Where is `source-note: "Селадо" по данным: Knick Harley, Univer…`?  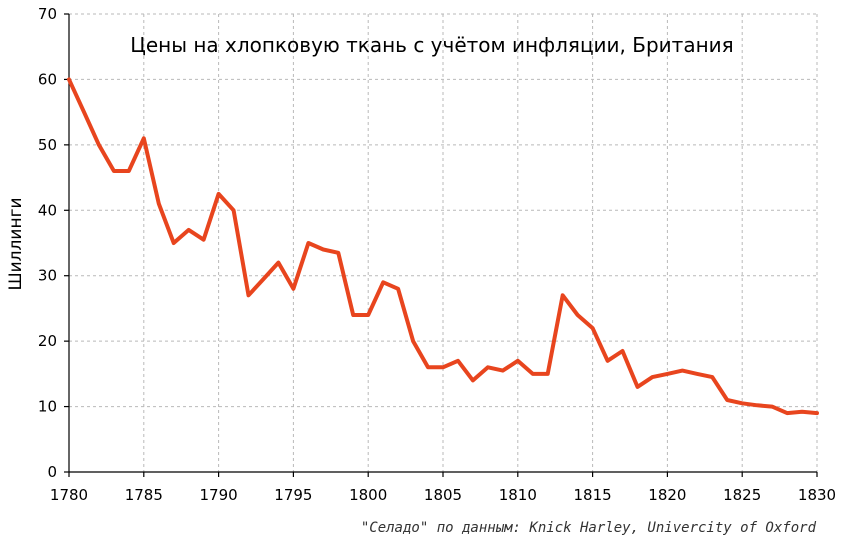 source-note: "Селадо" по данным: Knick Harley, Univer… is located at coordinates (589, 528).